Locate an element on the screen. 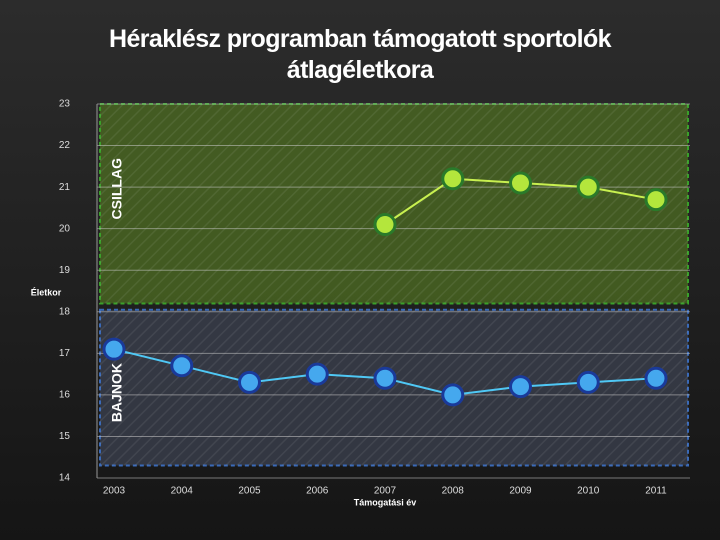 The image size is (720, 540). y-tick-label: 17 is located at coordinates (65, 353).